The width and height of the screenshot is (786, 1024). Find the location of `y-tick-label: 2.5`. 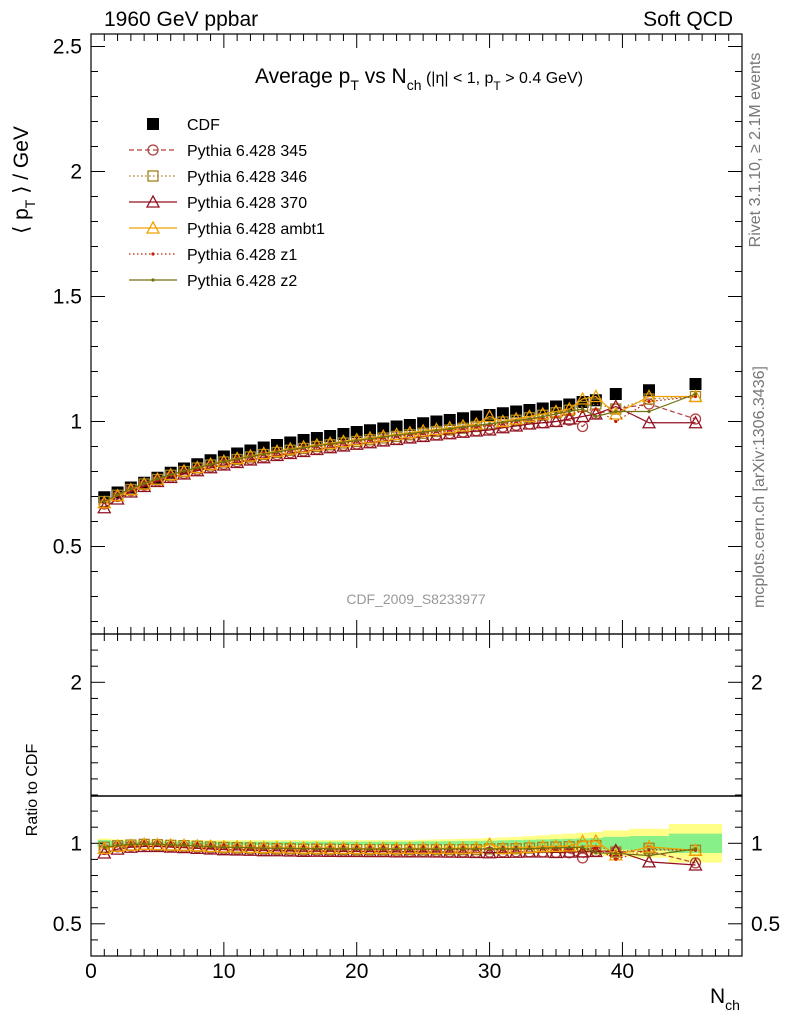

y-tick-label: 2.5 is located at coordinates (67, 47).